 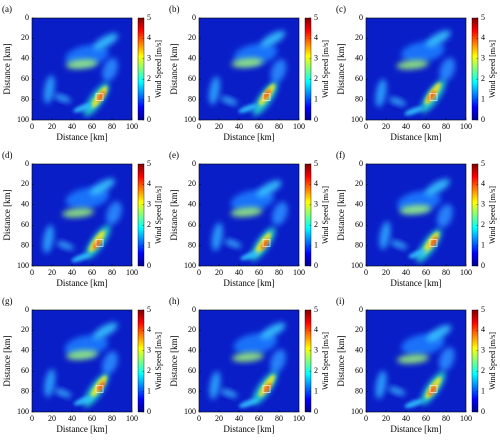 What do you see at coordinates (7, 9) in the screenshot?
I see `panel-label: (a)` at bounding box center [7, 9].